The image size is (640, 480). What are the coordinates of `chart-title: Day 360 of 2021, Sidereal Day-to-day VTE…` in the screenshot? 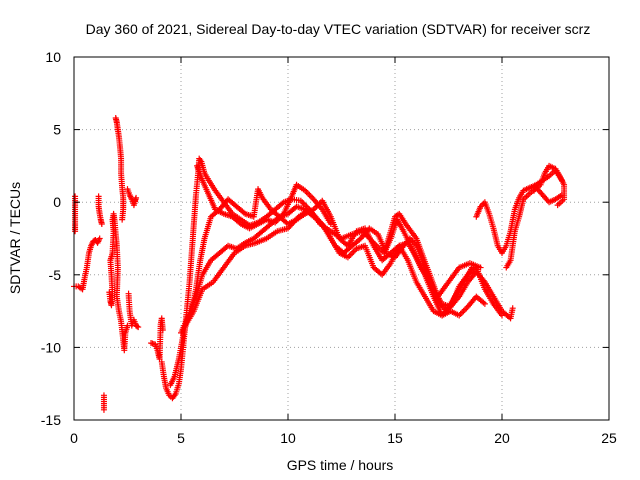 It's located at (338, 29).